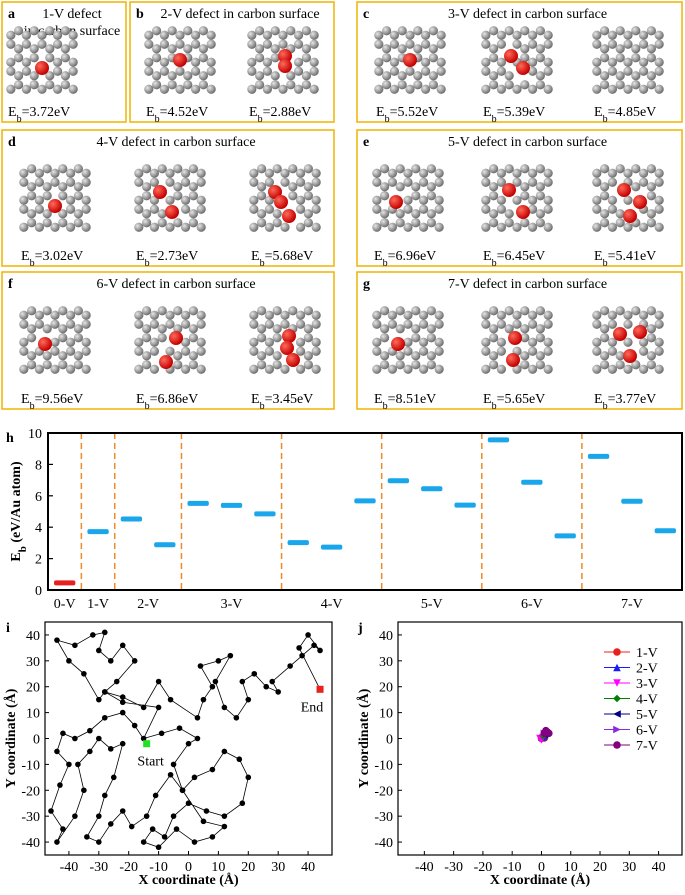  Describe the element at coordinates (33, 636) in the screenshot. I see `y-tick-label: 40` at that location.